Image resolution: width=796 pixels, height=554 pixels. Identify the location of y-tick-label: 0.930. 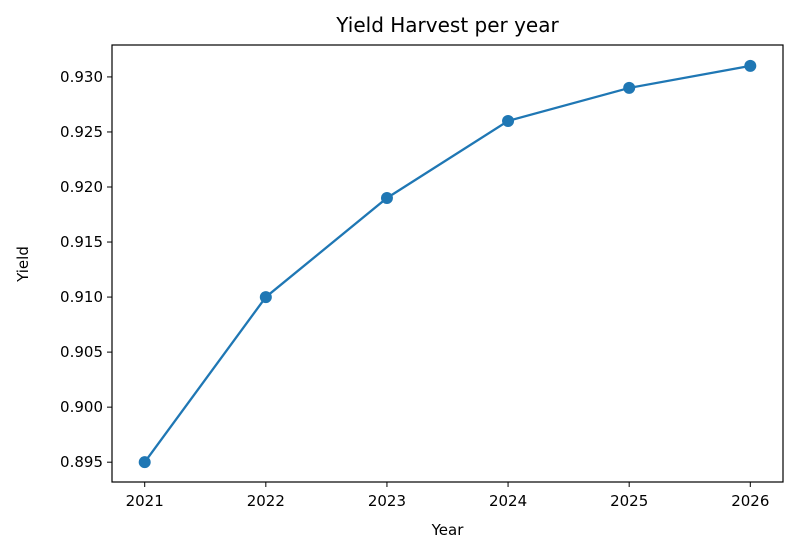
(81, 77).